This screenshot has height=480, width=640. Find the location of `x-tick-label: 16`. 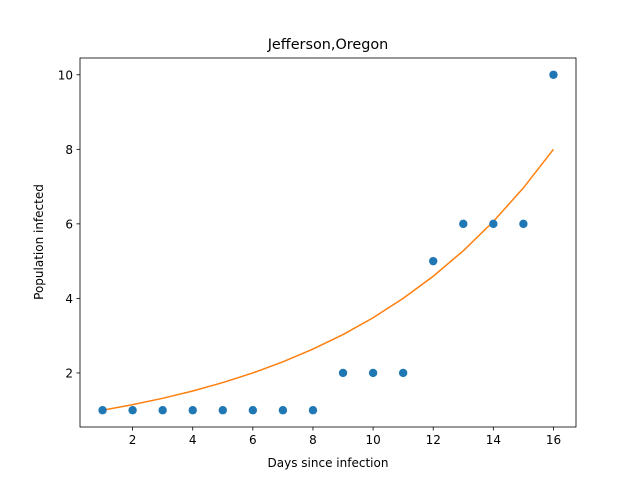

x-tick-label: 16 is located at coordinates (553, 440).